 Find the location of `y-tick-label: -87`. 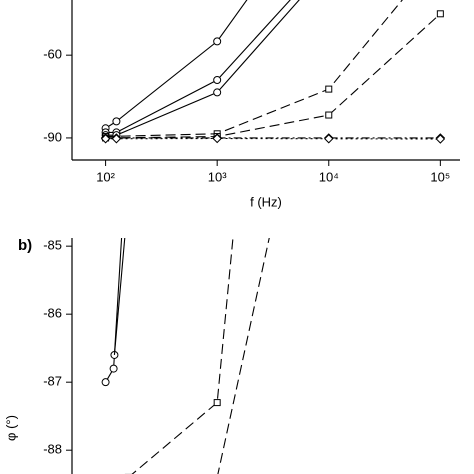

y-tick-label: -87 is located at coordinates (52, 381).